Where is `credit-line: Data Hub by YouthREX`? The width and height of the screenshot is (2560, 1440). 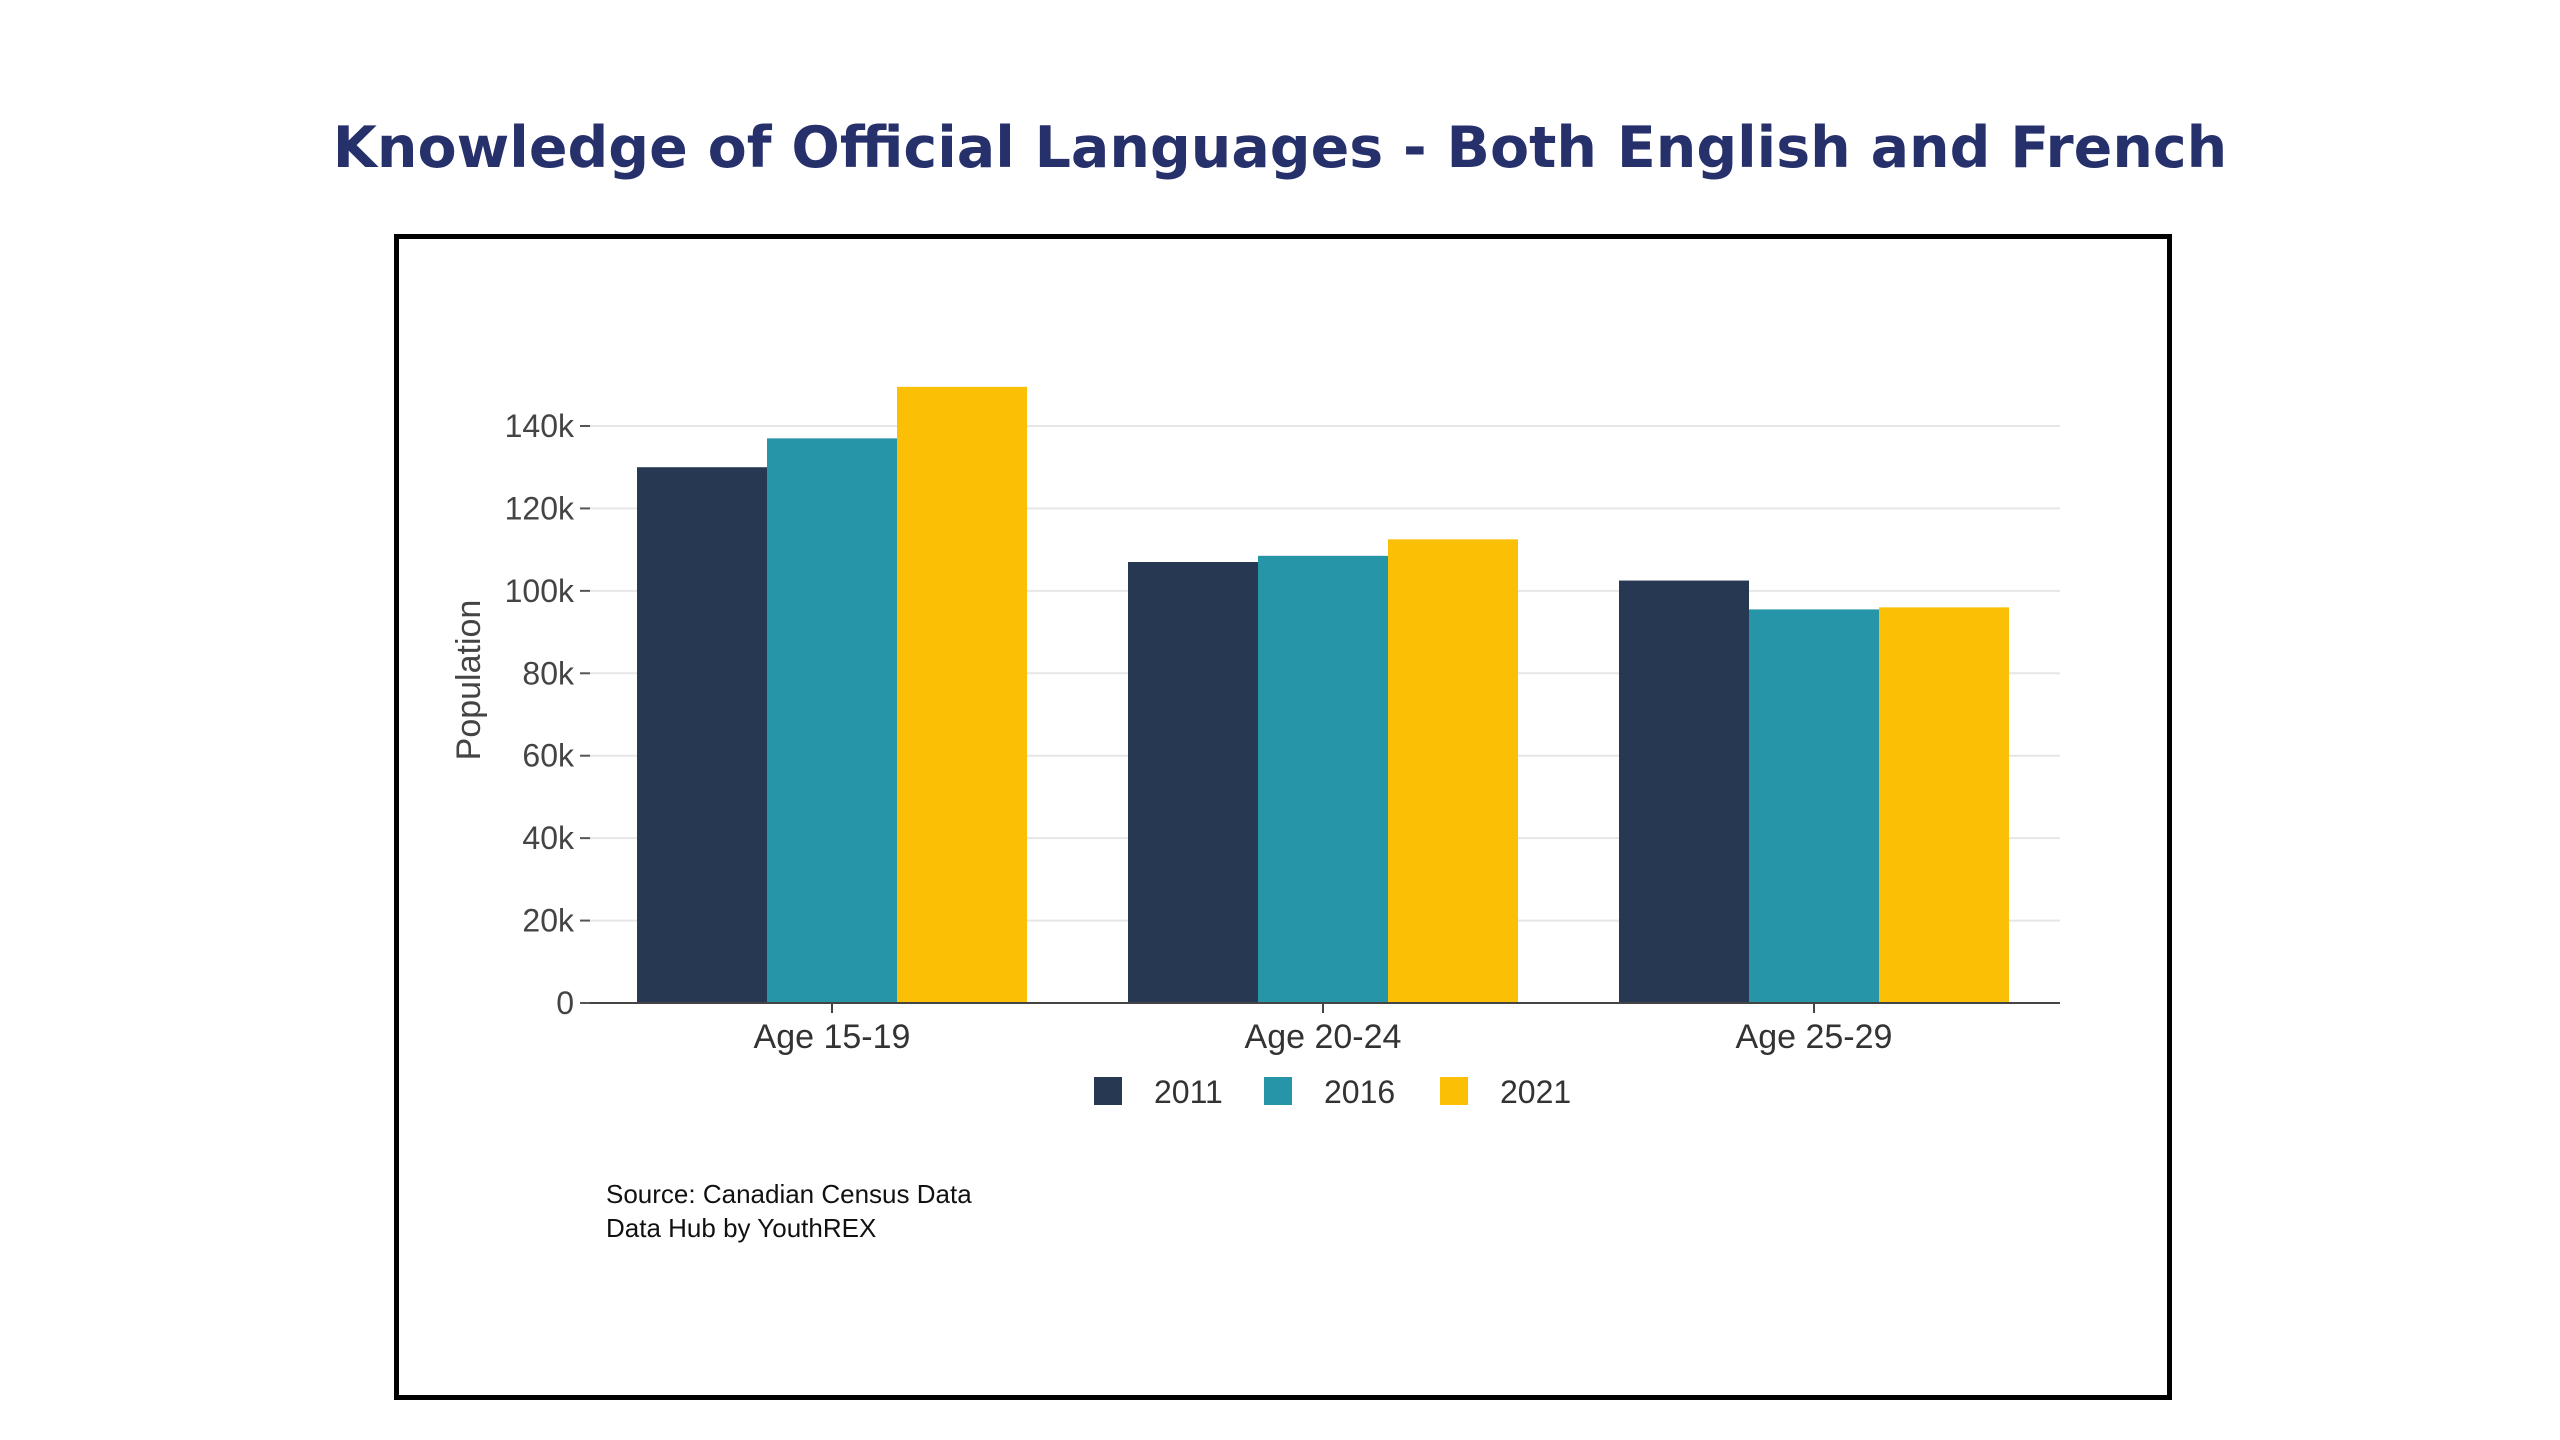 credit-line: Data Hub by YouthREX is located at coordinates (741, 1228).